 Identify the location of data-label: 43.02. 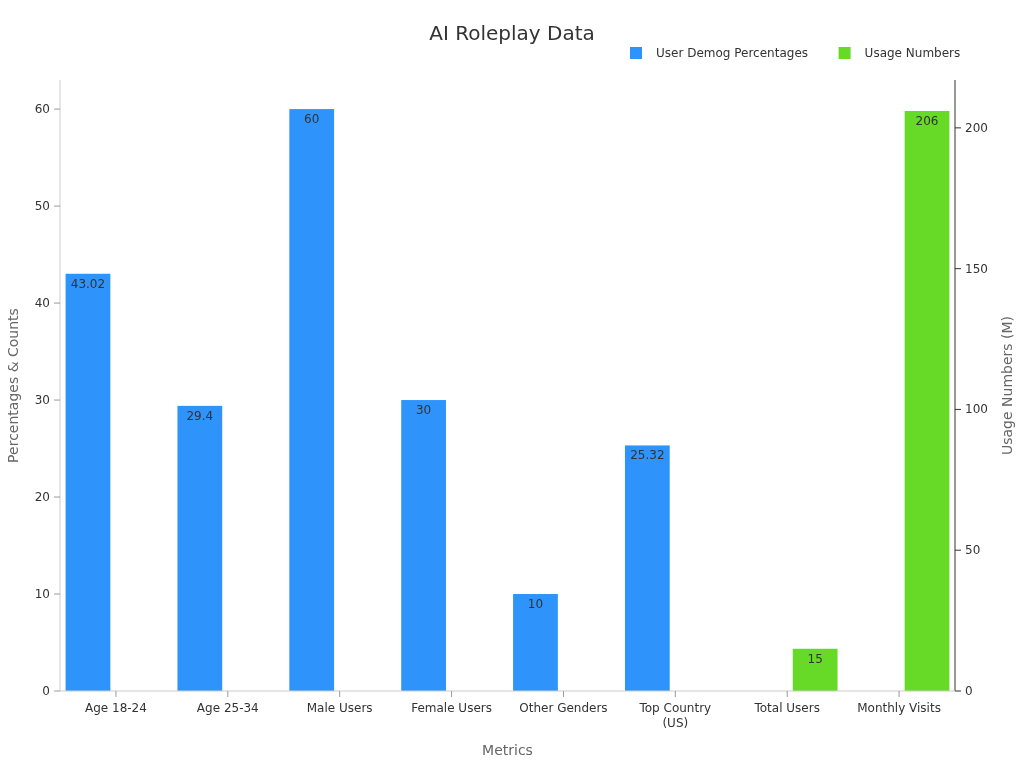
(88, 283).